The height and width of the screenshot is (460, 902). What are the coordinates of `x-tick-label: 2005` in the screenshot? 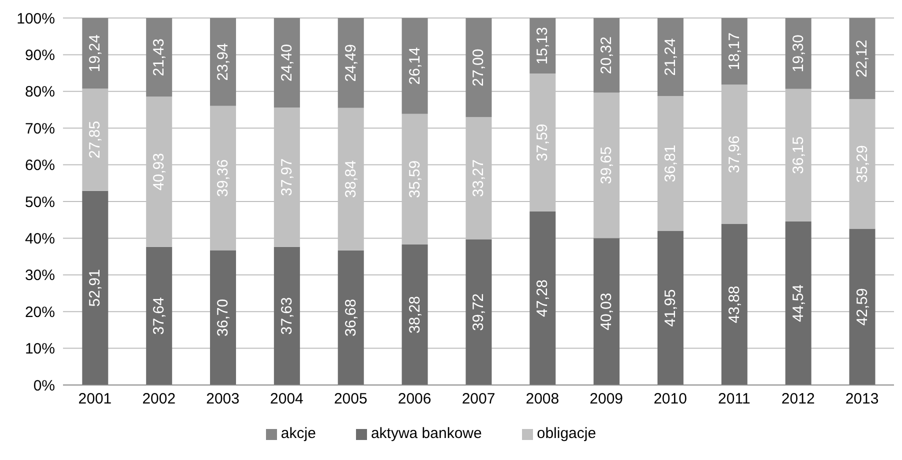 It's located at (351, 399).